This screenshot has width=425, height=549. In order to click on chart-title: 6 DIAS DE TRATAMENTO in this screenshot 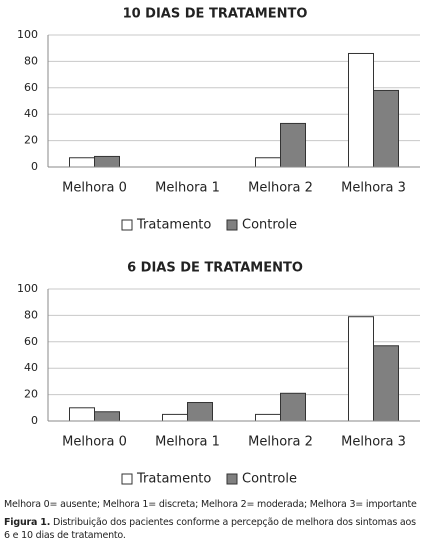, I will do `click(215, 268)`.